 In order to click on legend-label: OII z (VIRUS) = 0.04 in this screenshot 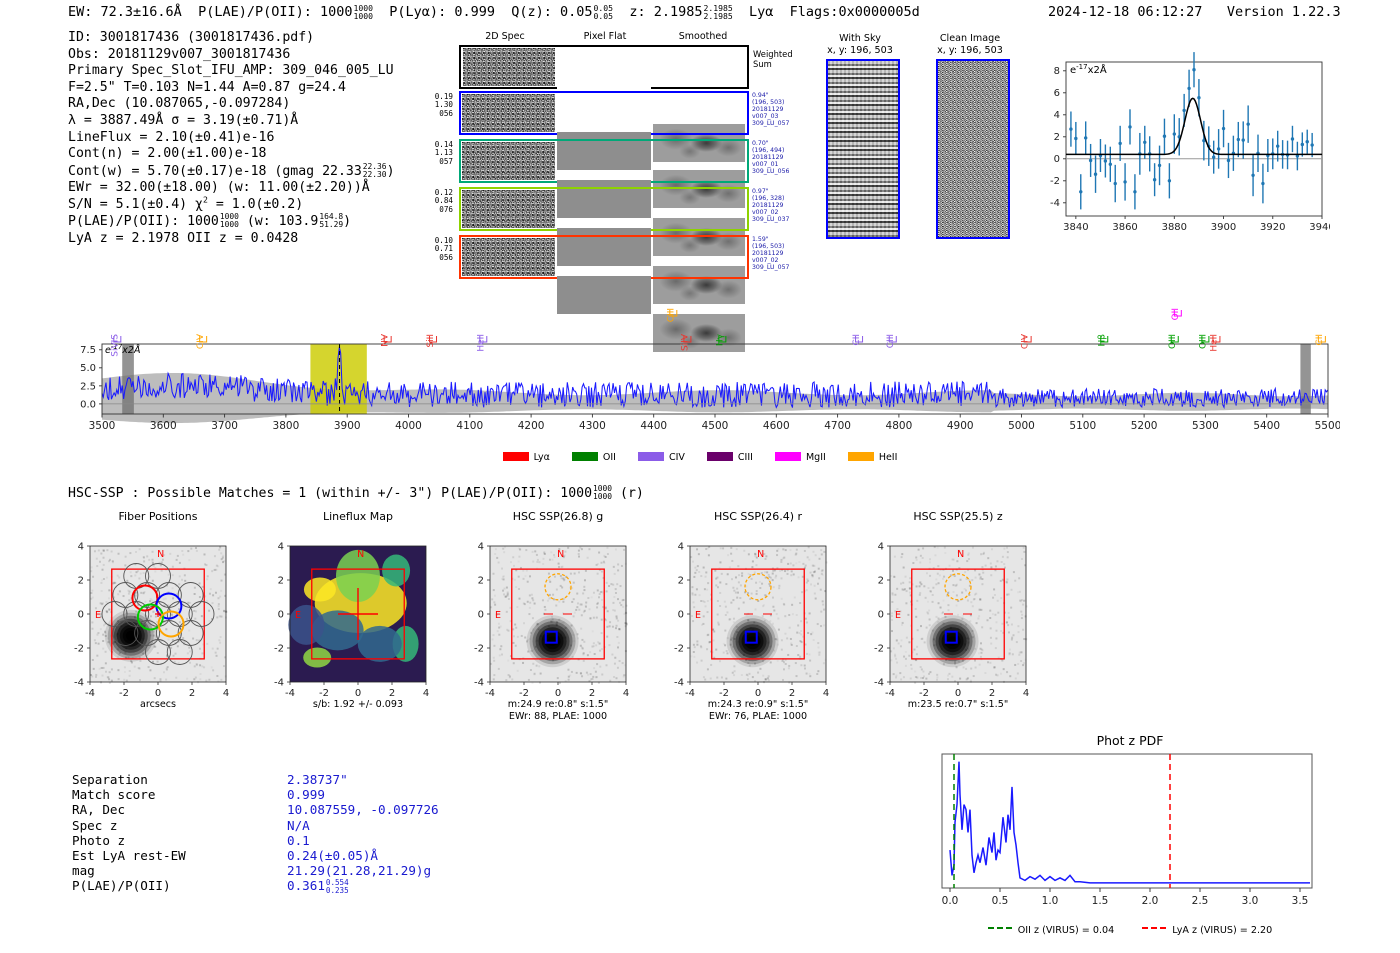, I will do `click(1066, 930)`.